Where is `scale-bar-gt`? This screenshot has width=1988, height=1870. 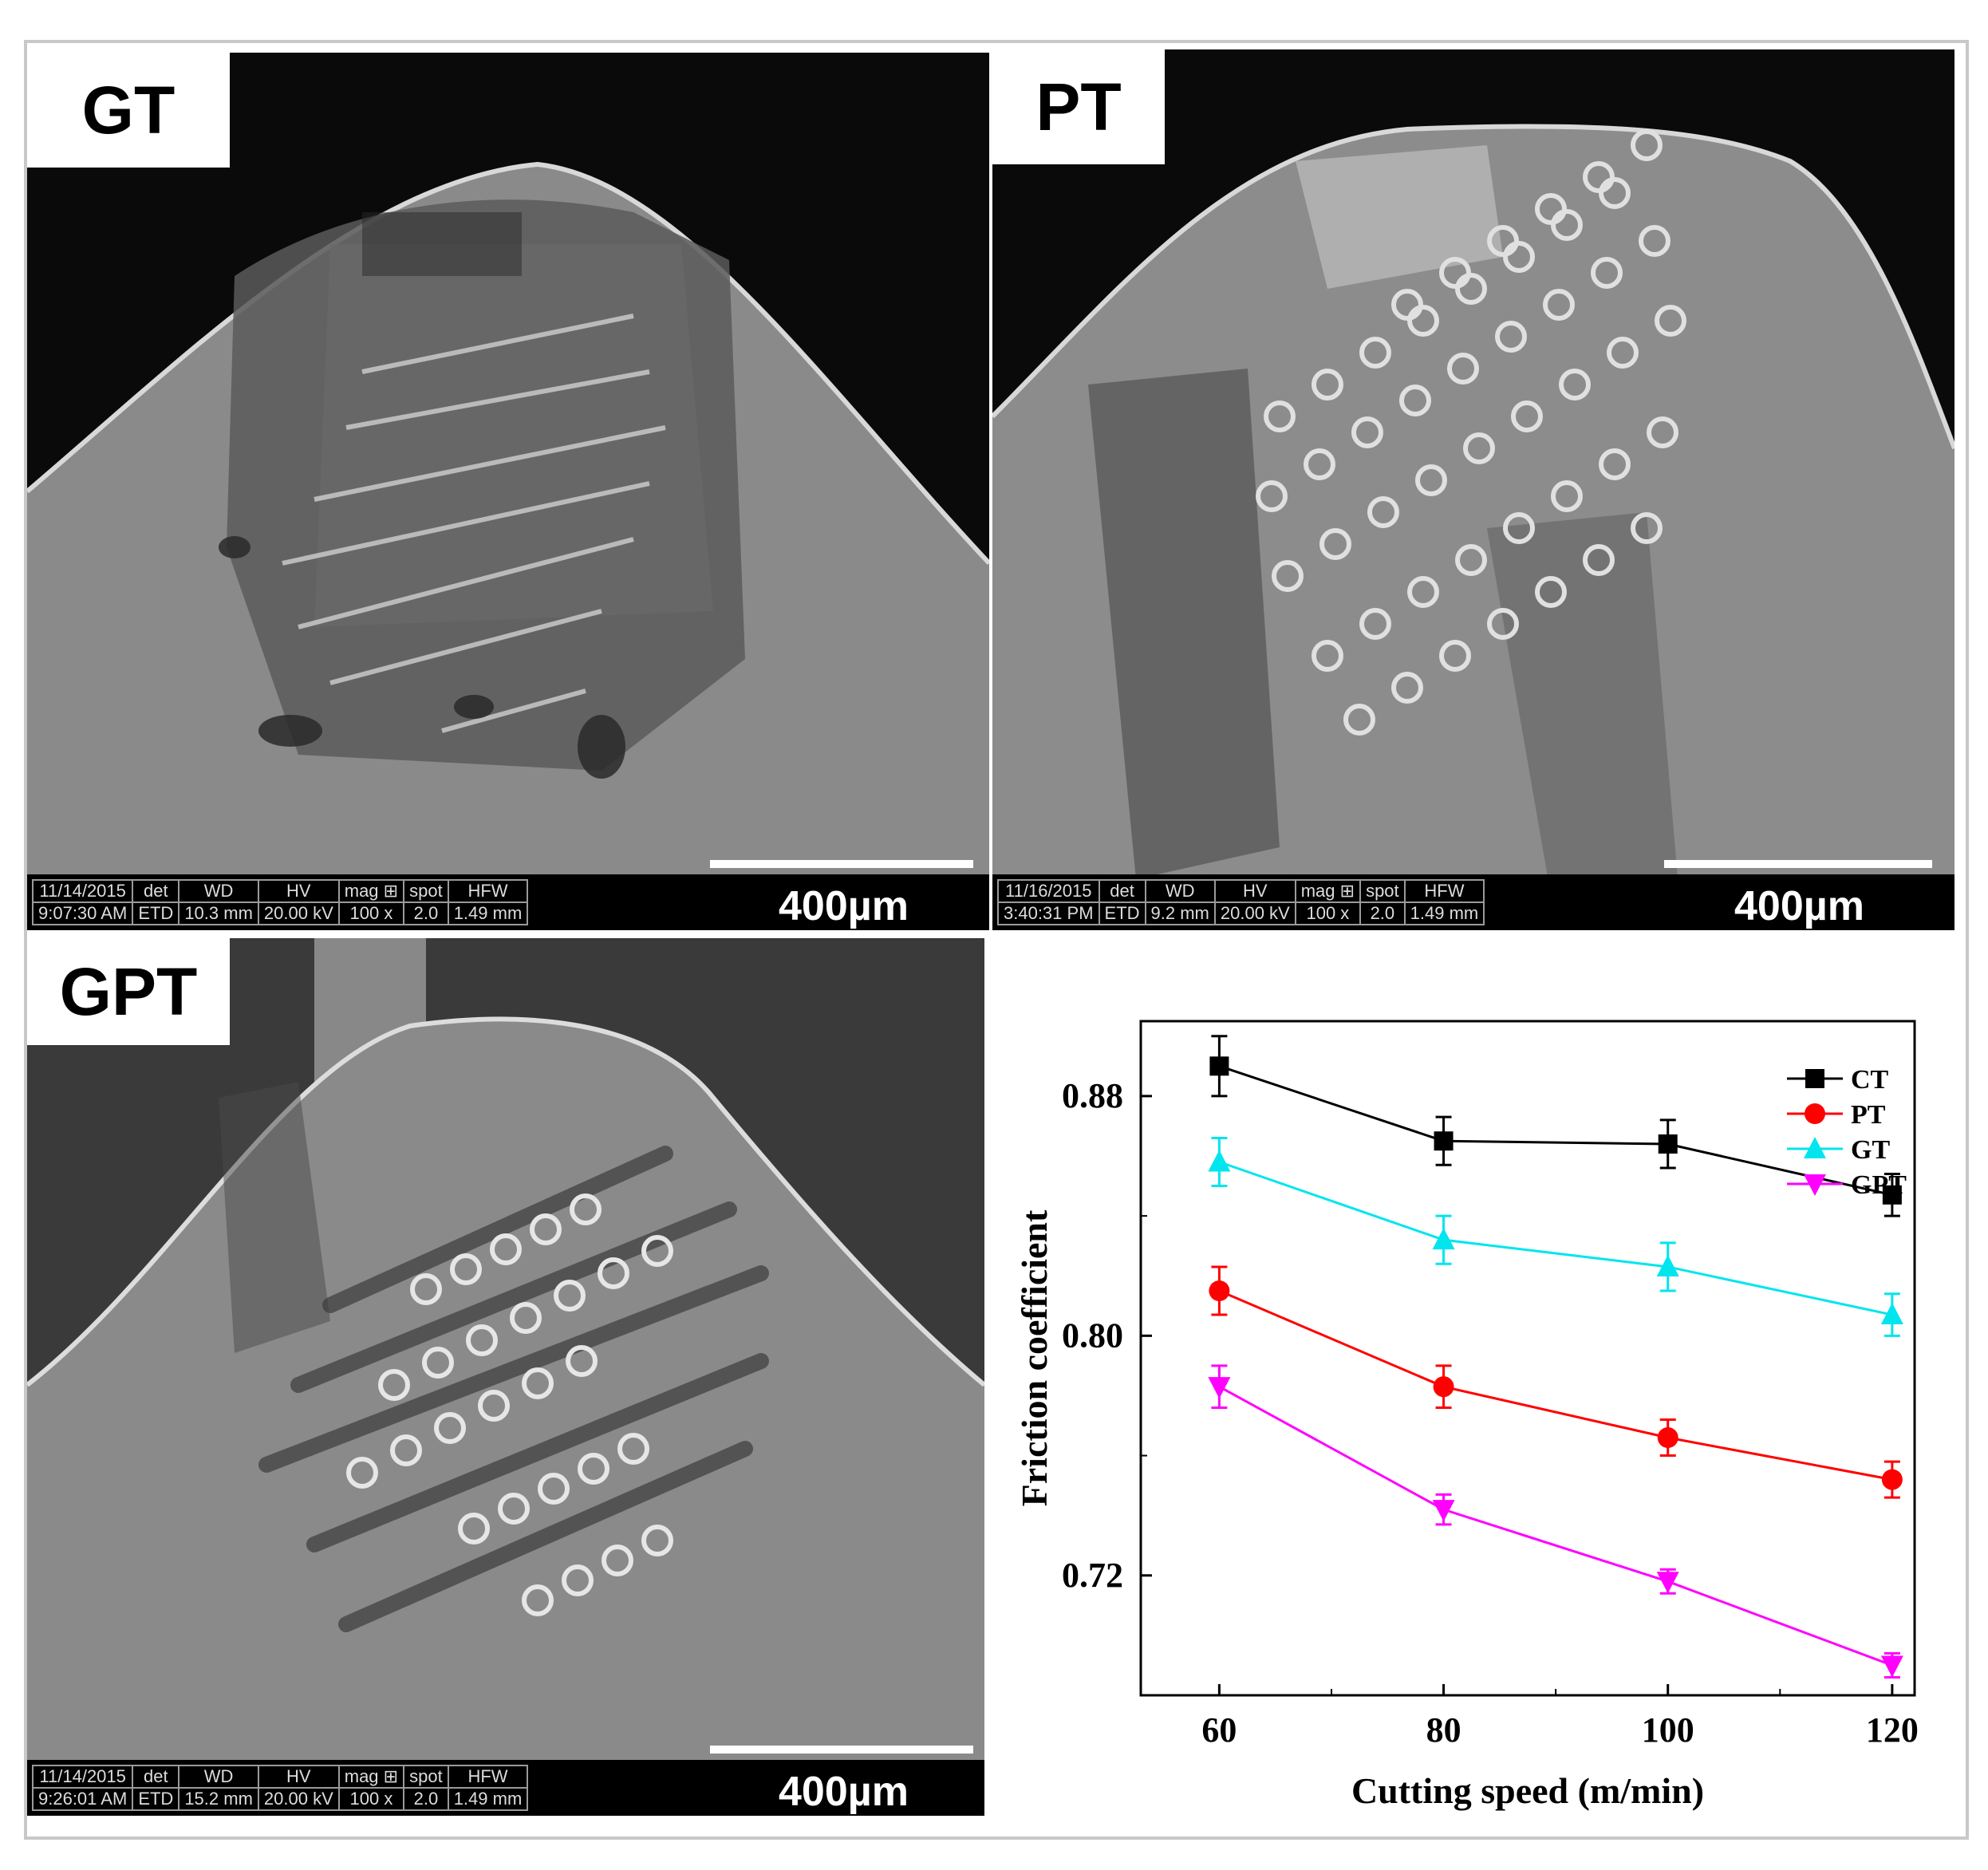
scale-bar-gt is located at coordinates (842, 864).